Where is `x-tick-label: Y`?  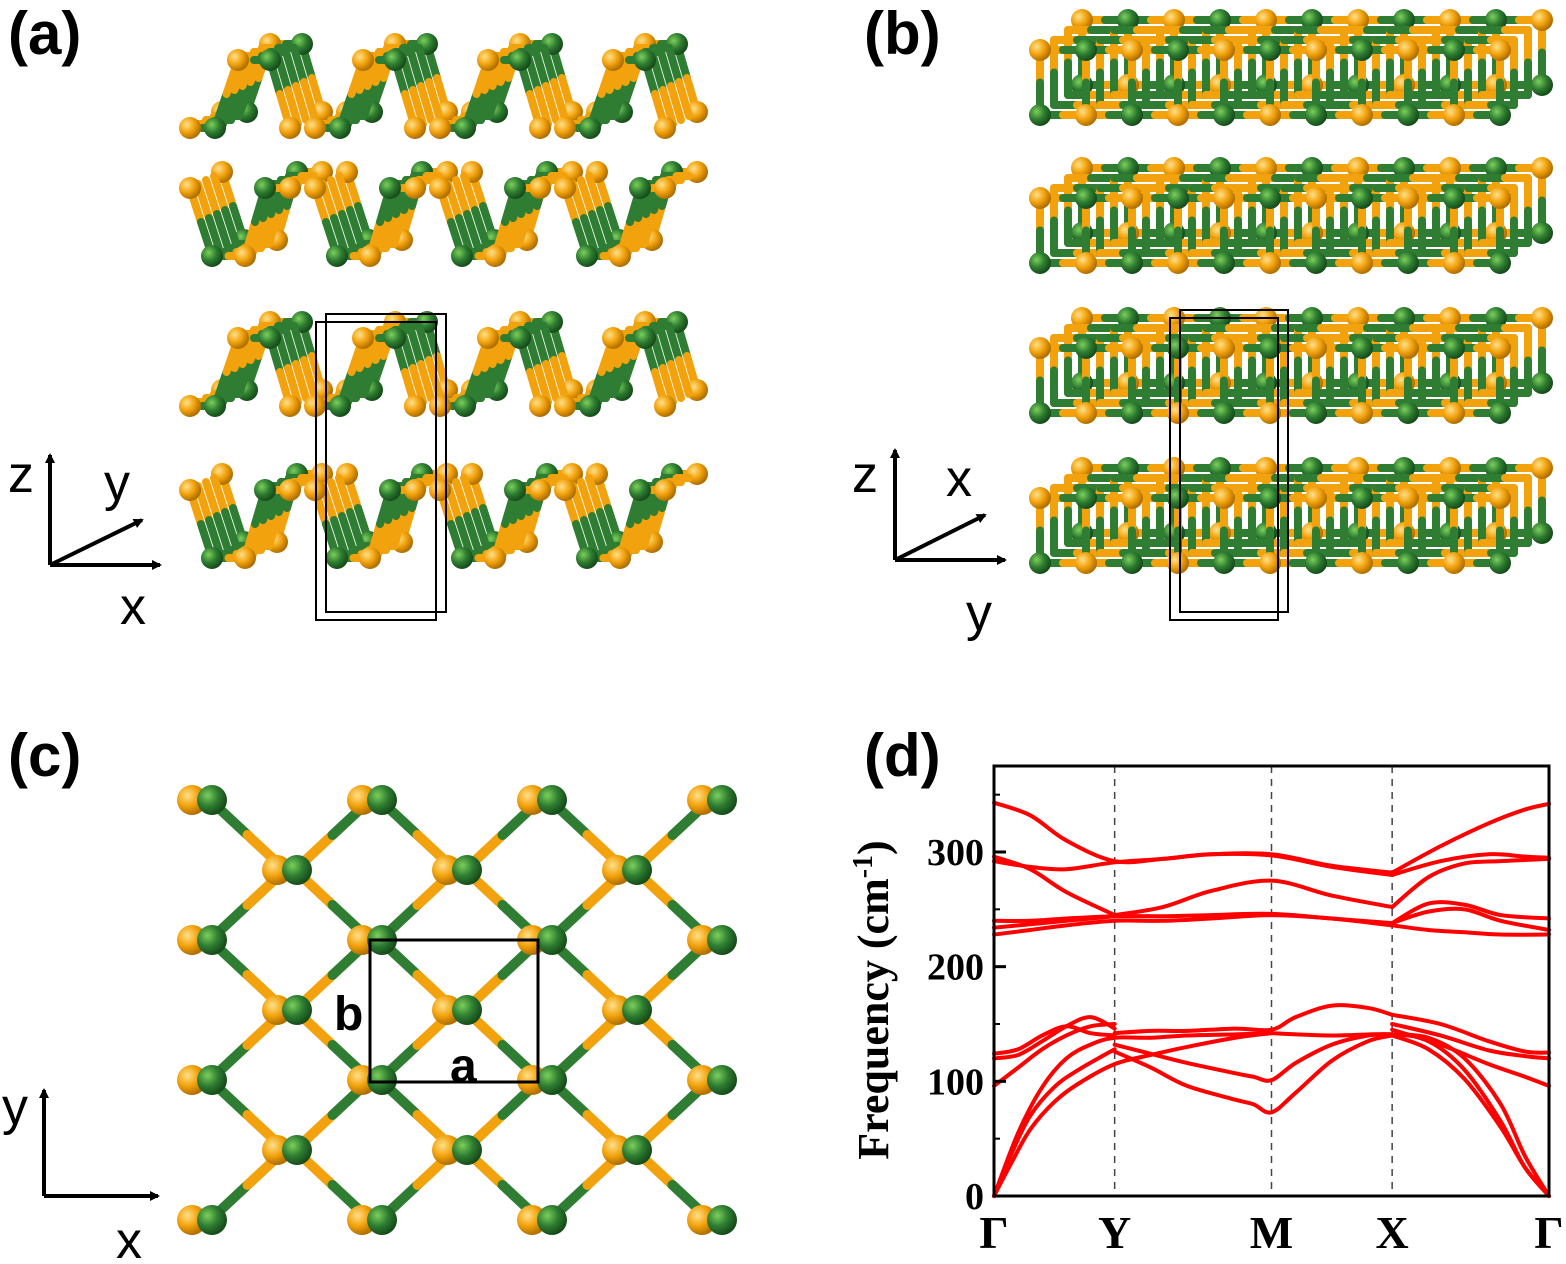
x-tick-label: Y is located at coordinates (1114, 1232).